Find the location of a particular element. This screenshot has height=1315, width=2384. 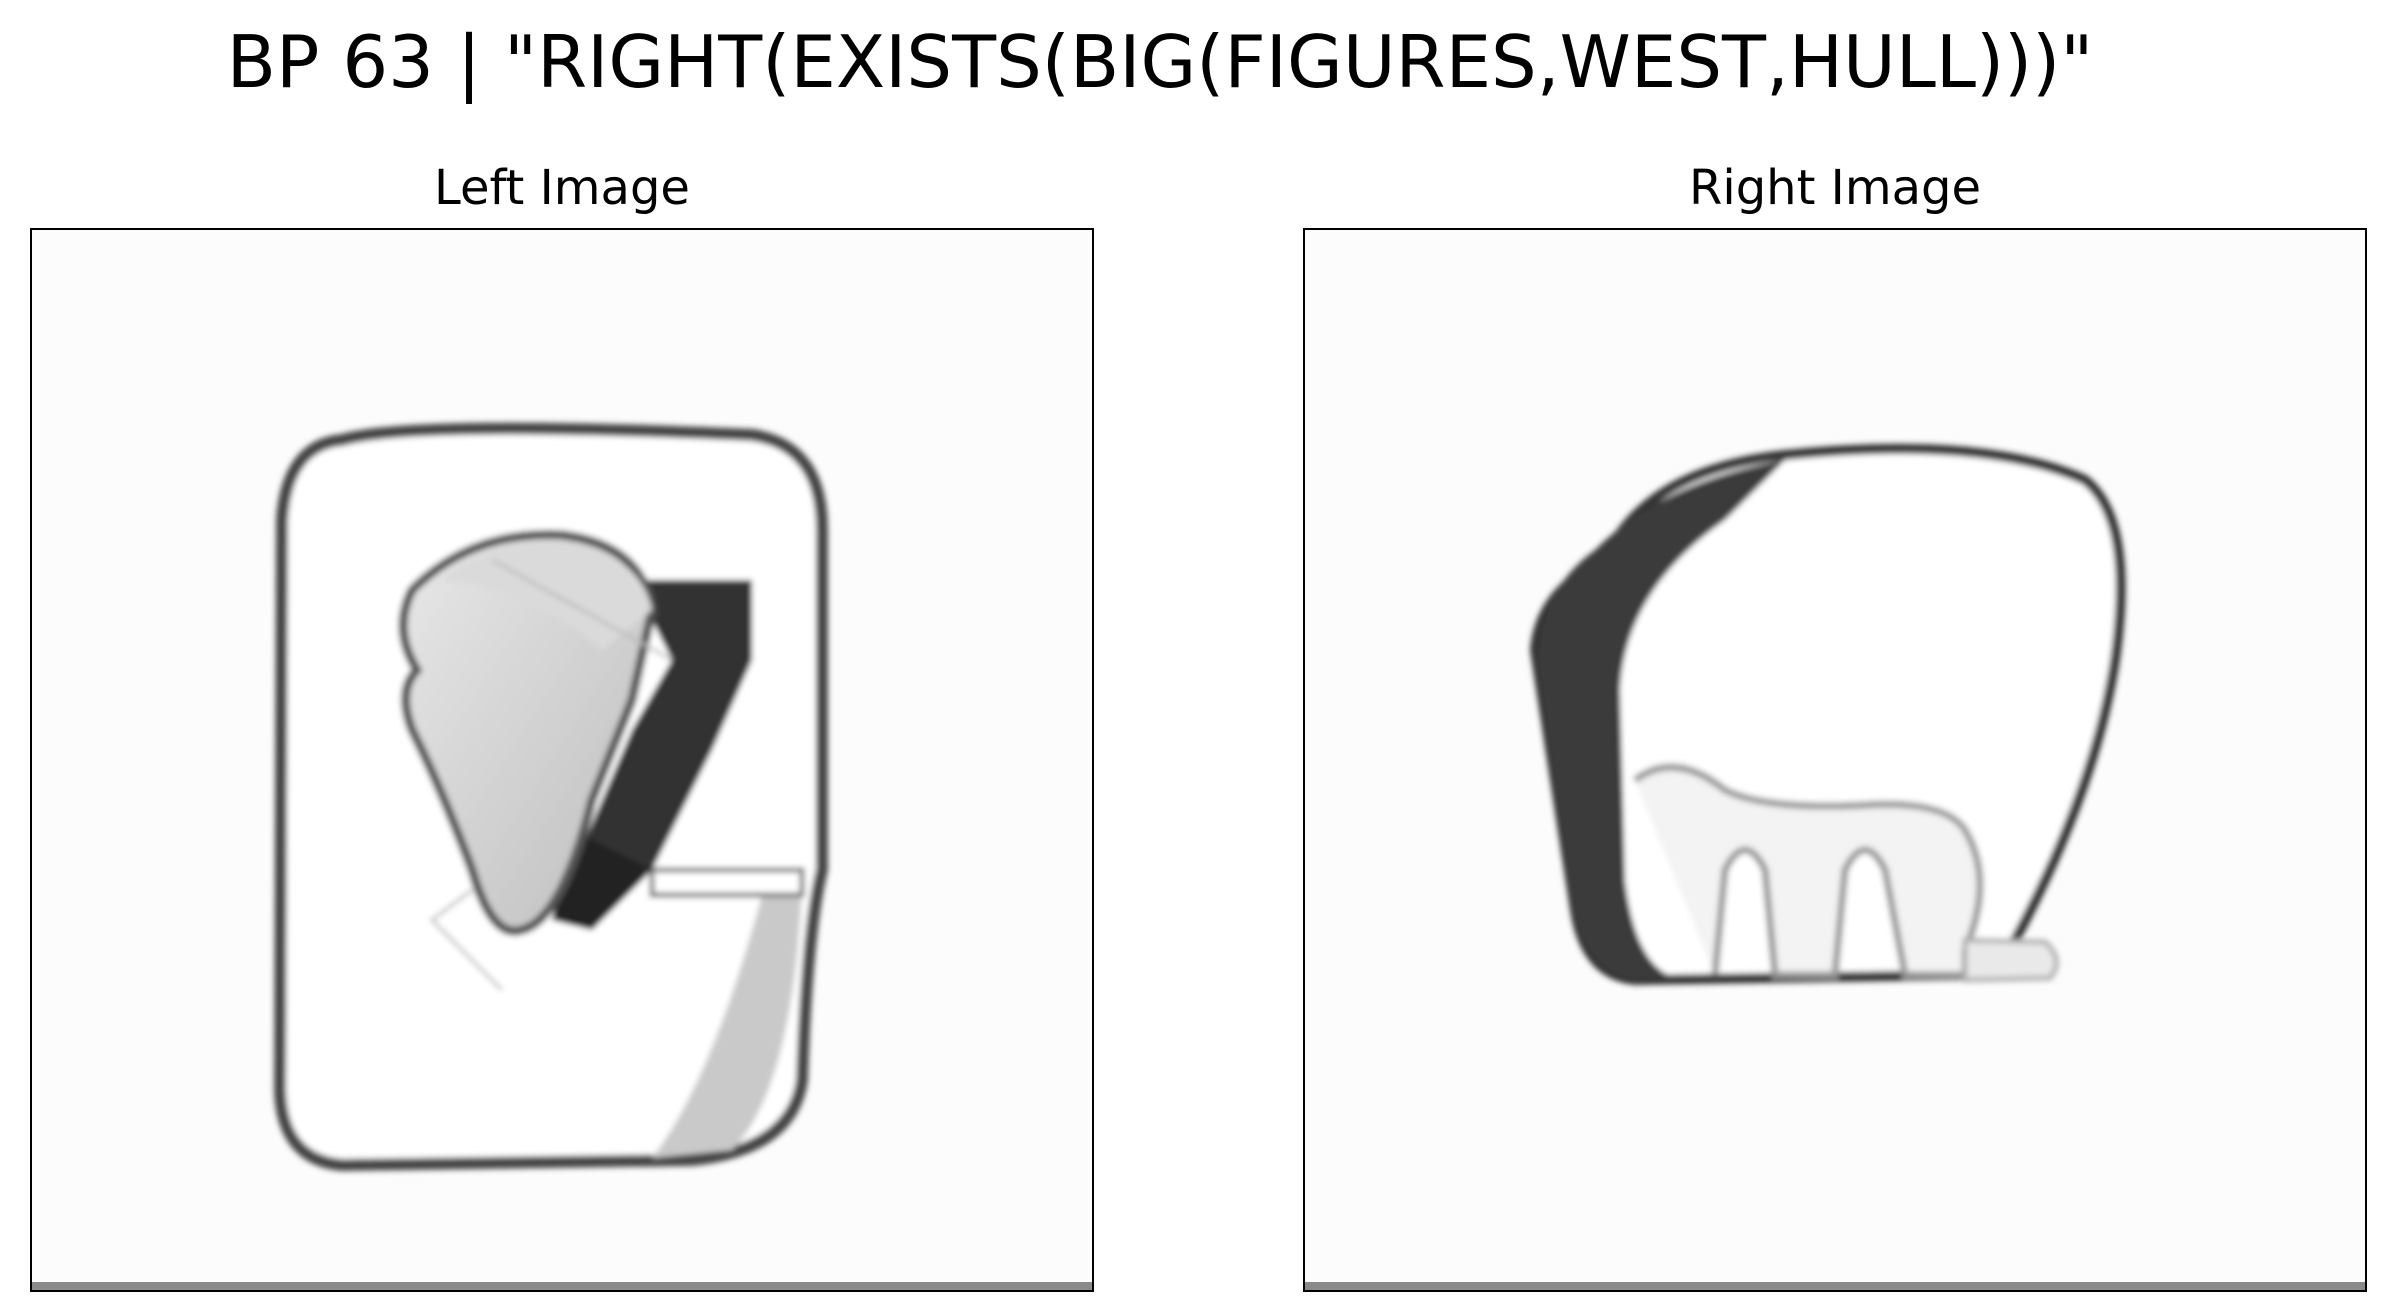

blob-cap-shape is located at coordinates (547, 596).